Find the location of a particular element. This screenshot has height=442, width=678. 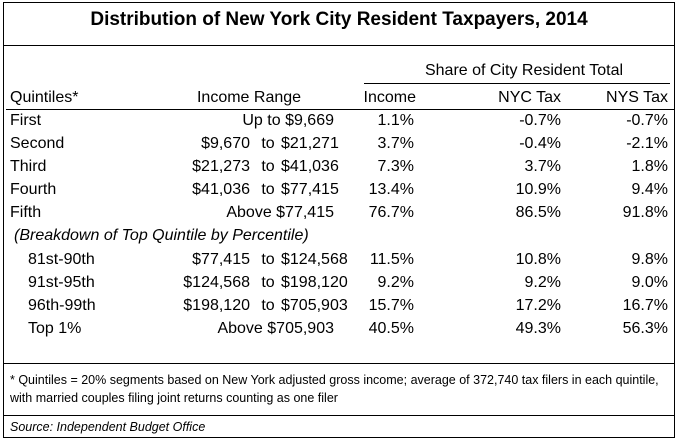

nys-tax-share: 9.8% is located at coordinates (649, 259).